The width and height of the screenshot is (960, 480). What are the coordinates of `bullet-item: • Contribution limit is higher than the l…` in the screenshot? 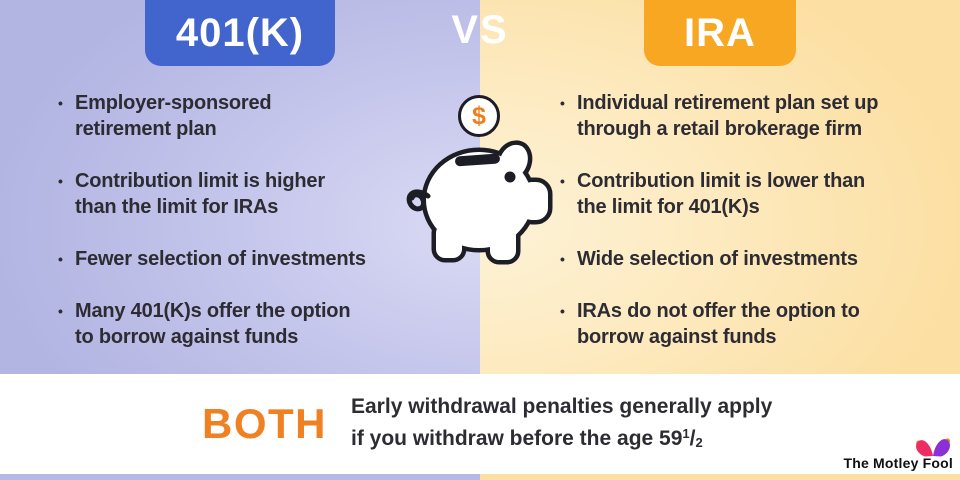 It's located at (264, 194).